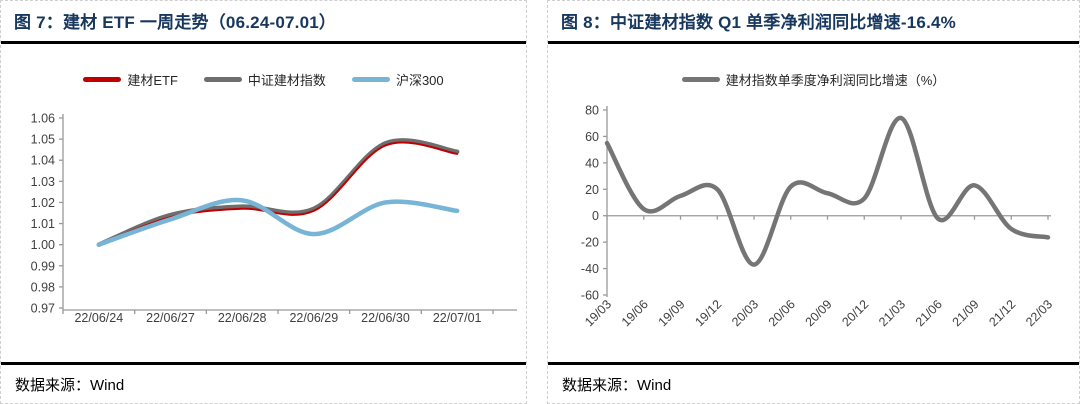  What do you see at coordinates (635, 313) in the screenshot?
I see `x-tick-label: 19/06` at bounding box center [635, 313].